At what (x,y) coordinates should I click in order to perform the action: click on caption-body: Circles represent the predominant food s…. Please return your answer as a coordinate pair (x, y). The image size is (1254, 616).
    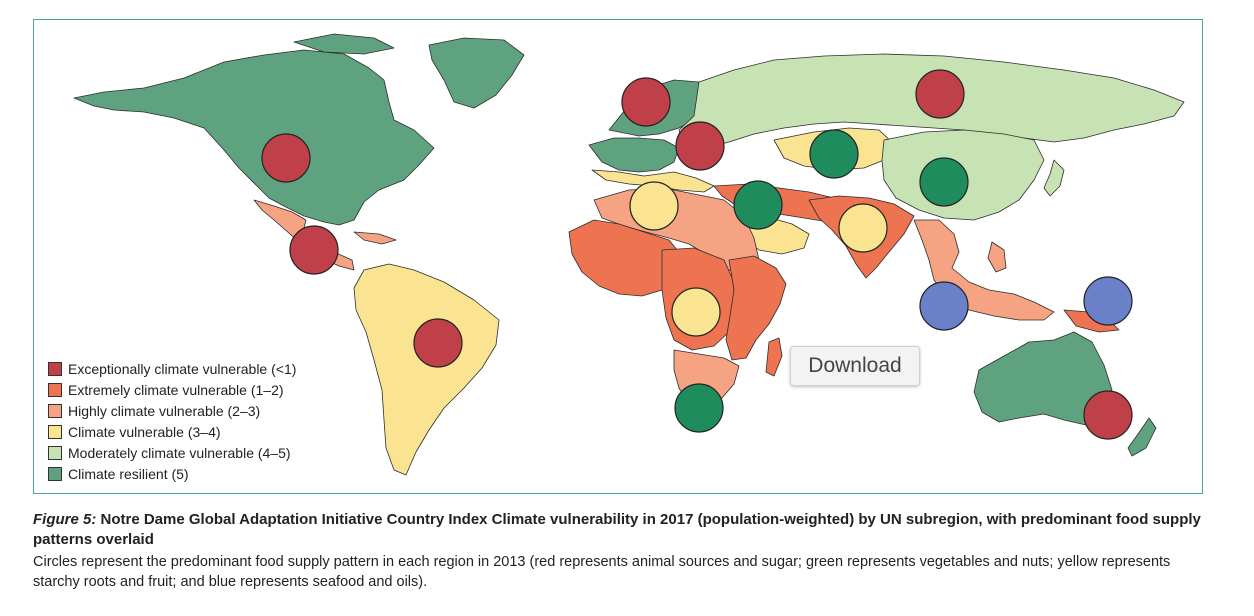
    Looking at the image, I should click on (602, 572).